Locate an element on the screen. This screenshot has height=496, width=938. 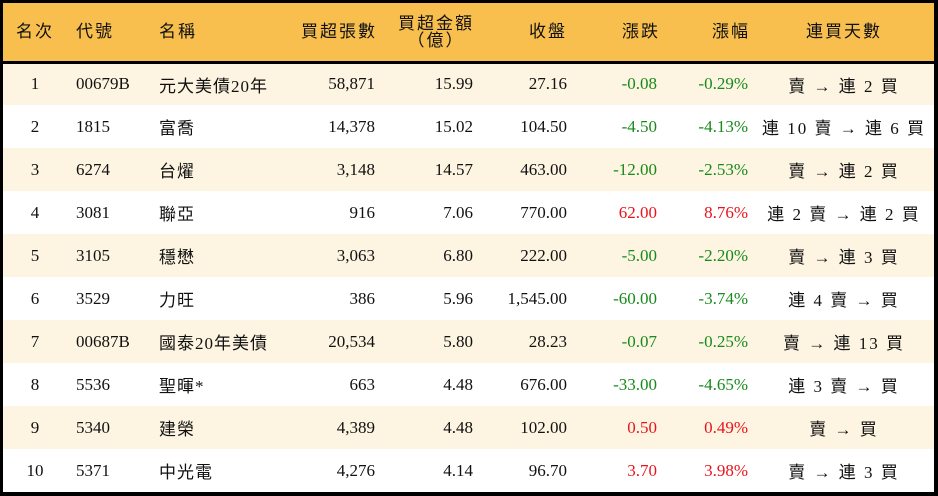
cell-net-buy-lots: 58,871 is located at coordinates (351, 84).